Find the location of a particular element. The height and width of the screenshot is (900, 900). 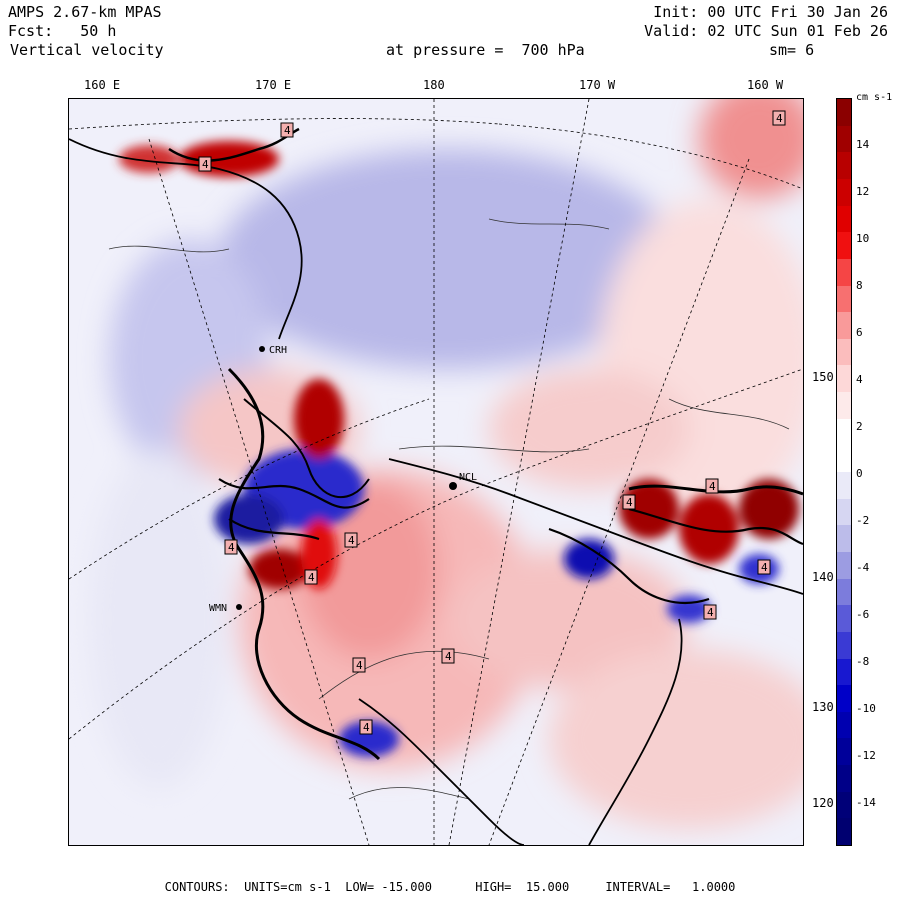

colorbar-tick-label: 0 is located at coordinates (859, 473).